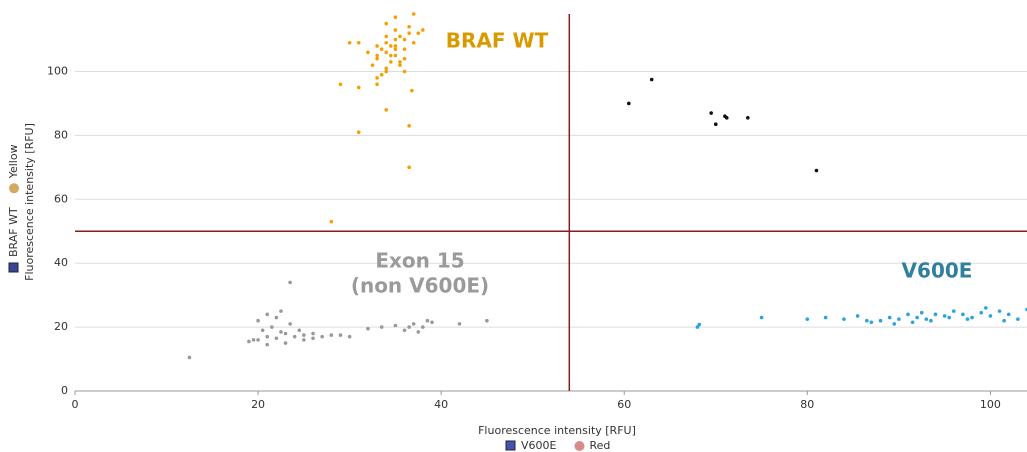 This screenshot has width=1027, height=452. I want to click on legend-label: BRAF WT, so click(13, 232).